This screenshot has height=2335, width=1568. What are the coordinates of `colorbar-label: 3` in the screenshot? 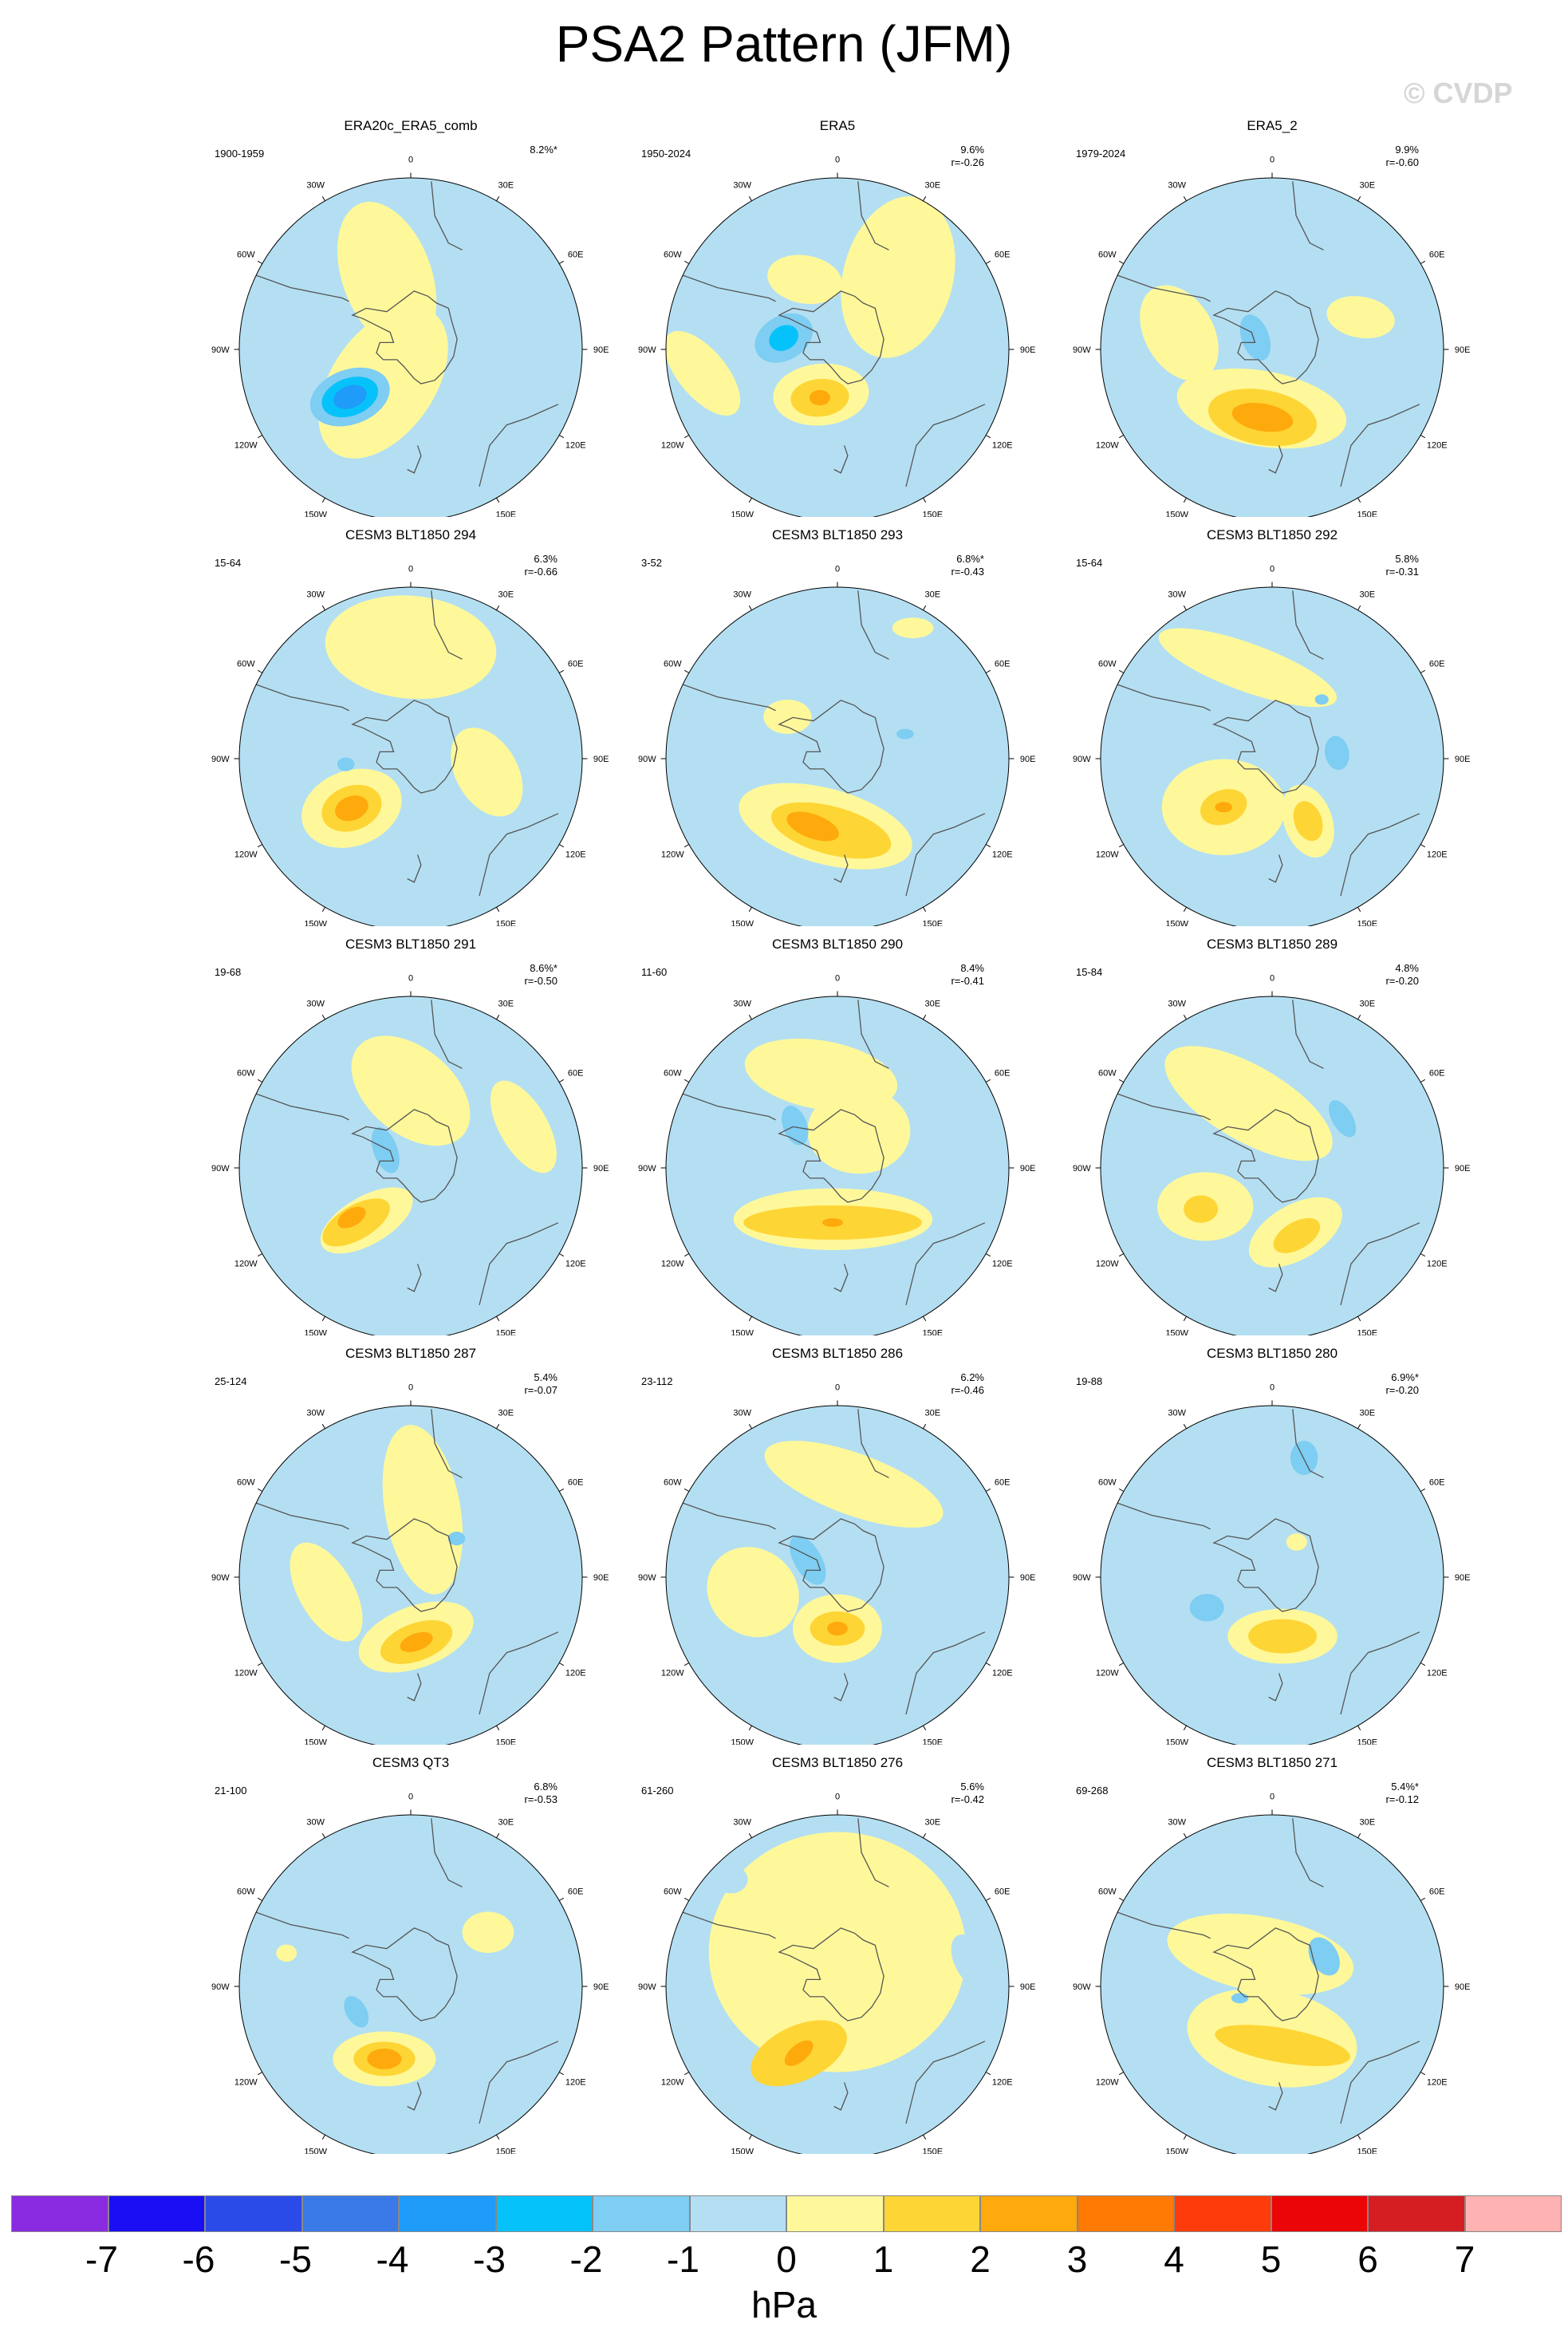 It's located at (1077, 2259).